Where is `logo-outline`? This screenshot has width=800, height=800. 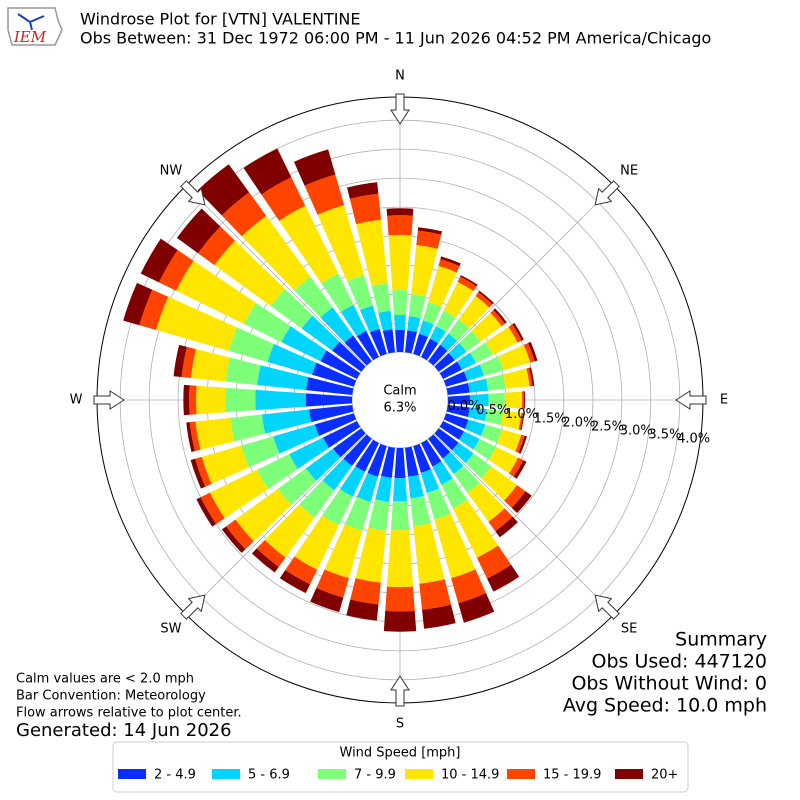 logo-outline is located at coordinates (35, 26).